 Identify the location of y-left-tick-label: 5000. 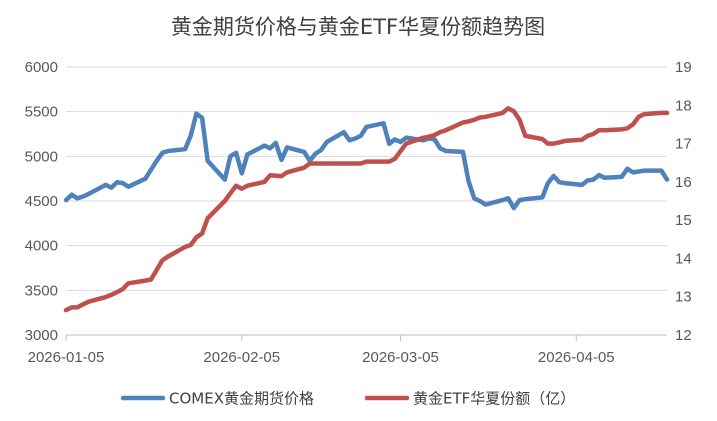
(41, 156).